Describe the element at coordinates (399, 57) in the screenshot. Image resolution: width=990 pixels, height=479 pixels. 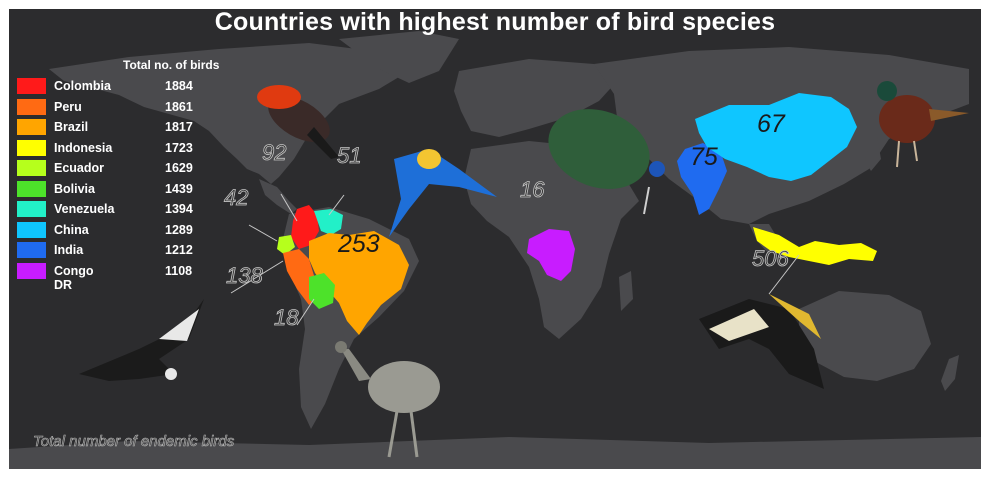
I see `greenland-land` at that location.